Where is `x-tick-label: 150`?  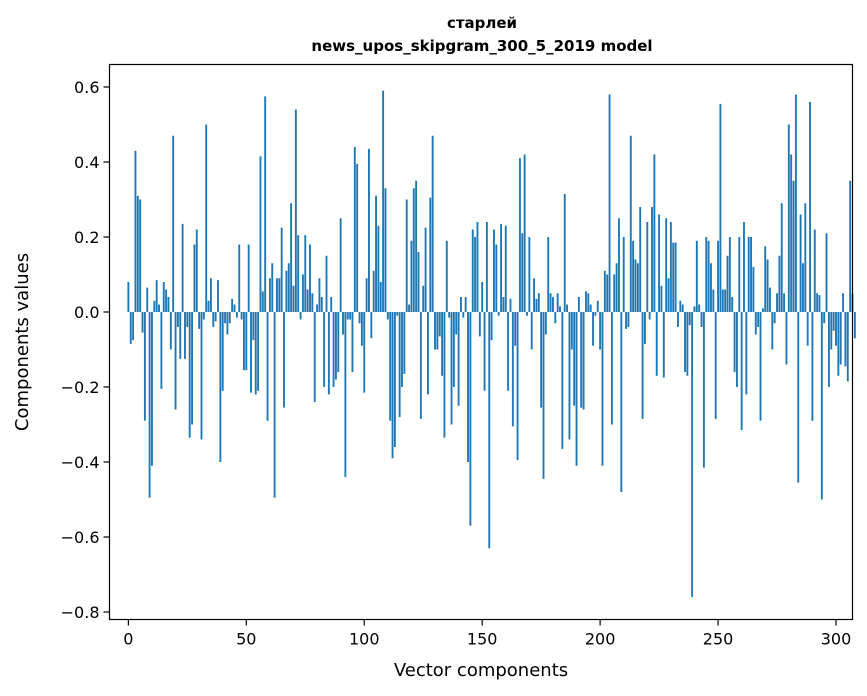 x-tick-label: 150 is located at coordinates (482, 639).